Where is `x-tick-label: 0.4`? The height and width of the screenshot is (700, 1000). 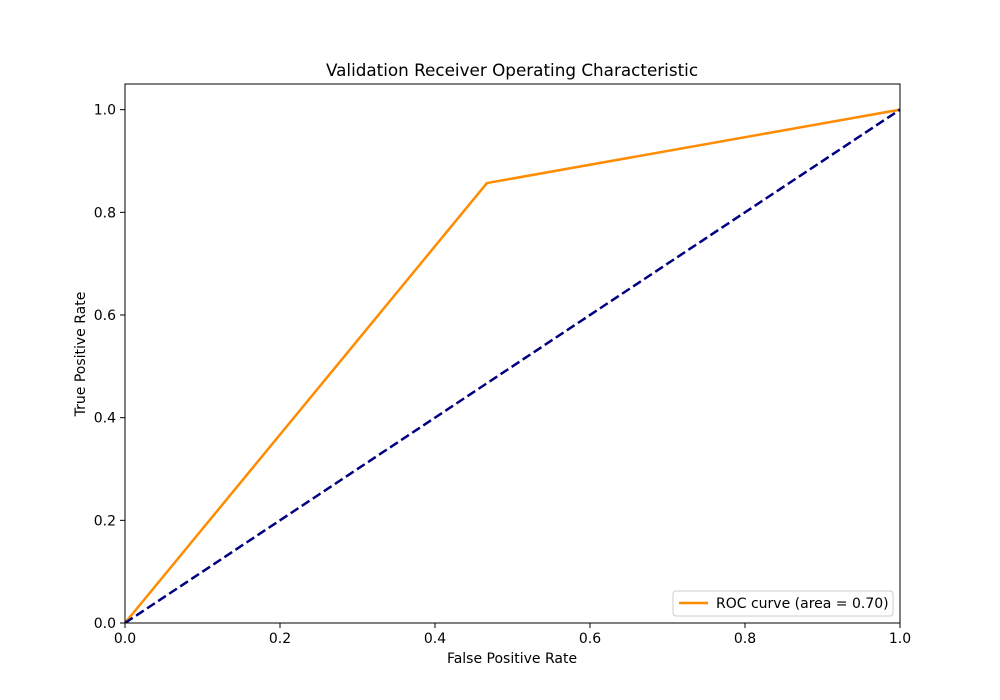 x-tick-label: 0.4 is located at coordinates (435, 639).